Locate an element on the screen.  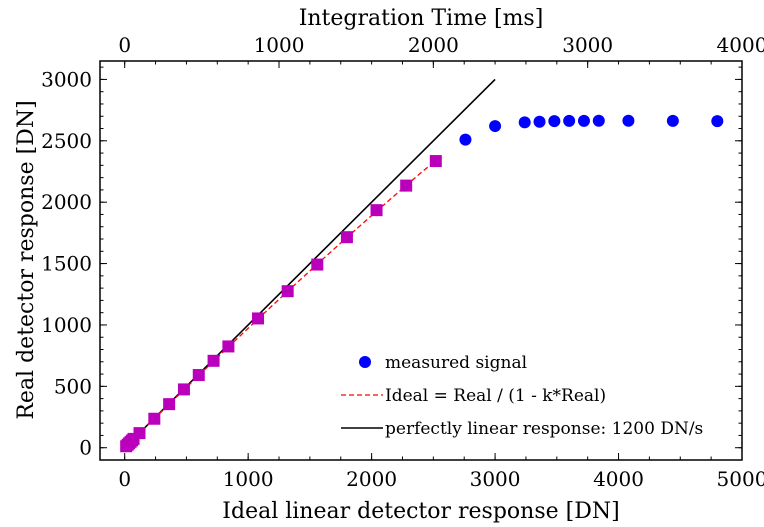
legend-linear-label: perfectly linear response: 1200 DN/s is located at coordinates (544, 429).